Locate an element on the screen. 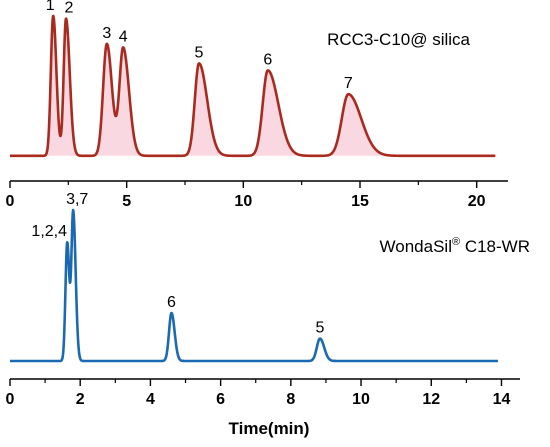 This screenshot has height=447, width=550. x-tick-label: 20 is located at coordinates (477, 201).